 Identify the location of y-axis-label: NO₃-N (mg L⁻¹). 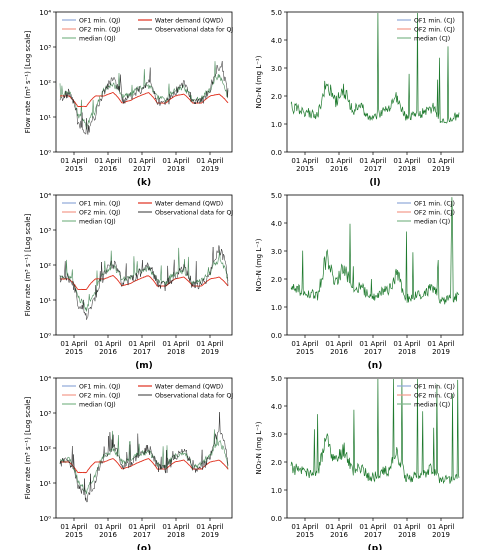
(259, 264).